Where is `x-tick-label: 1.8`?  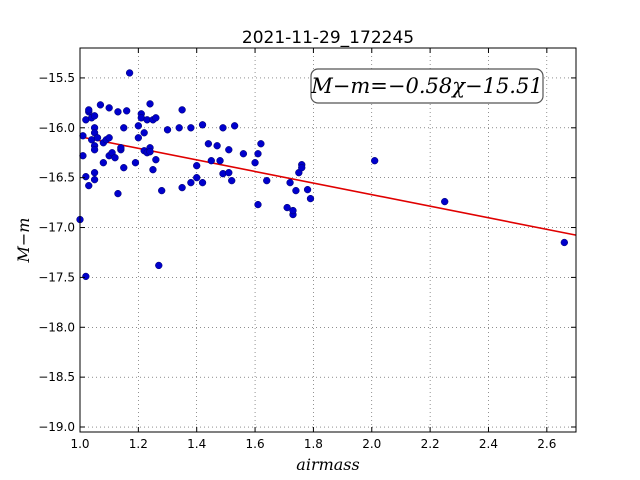 x-tick-label: 1.8 is located at coordinates (313, 444).